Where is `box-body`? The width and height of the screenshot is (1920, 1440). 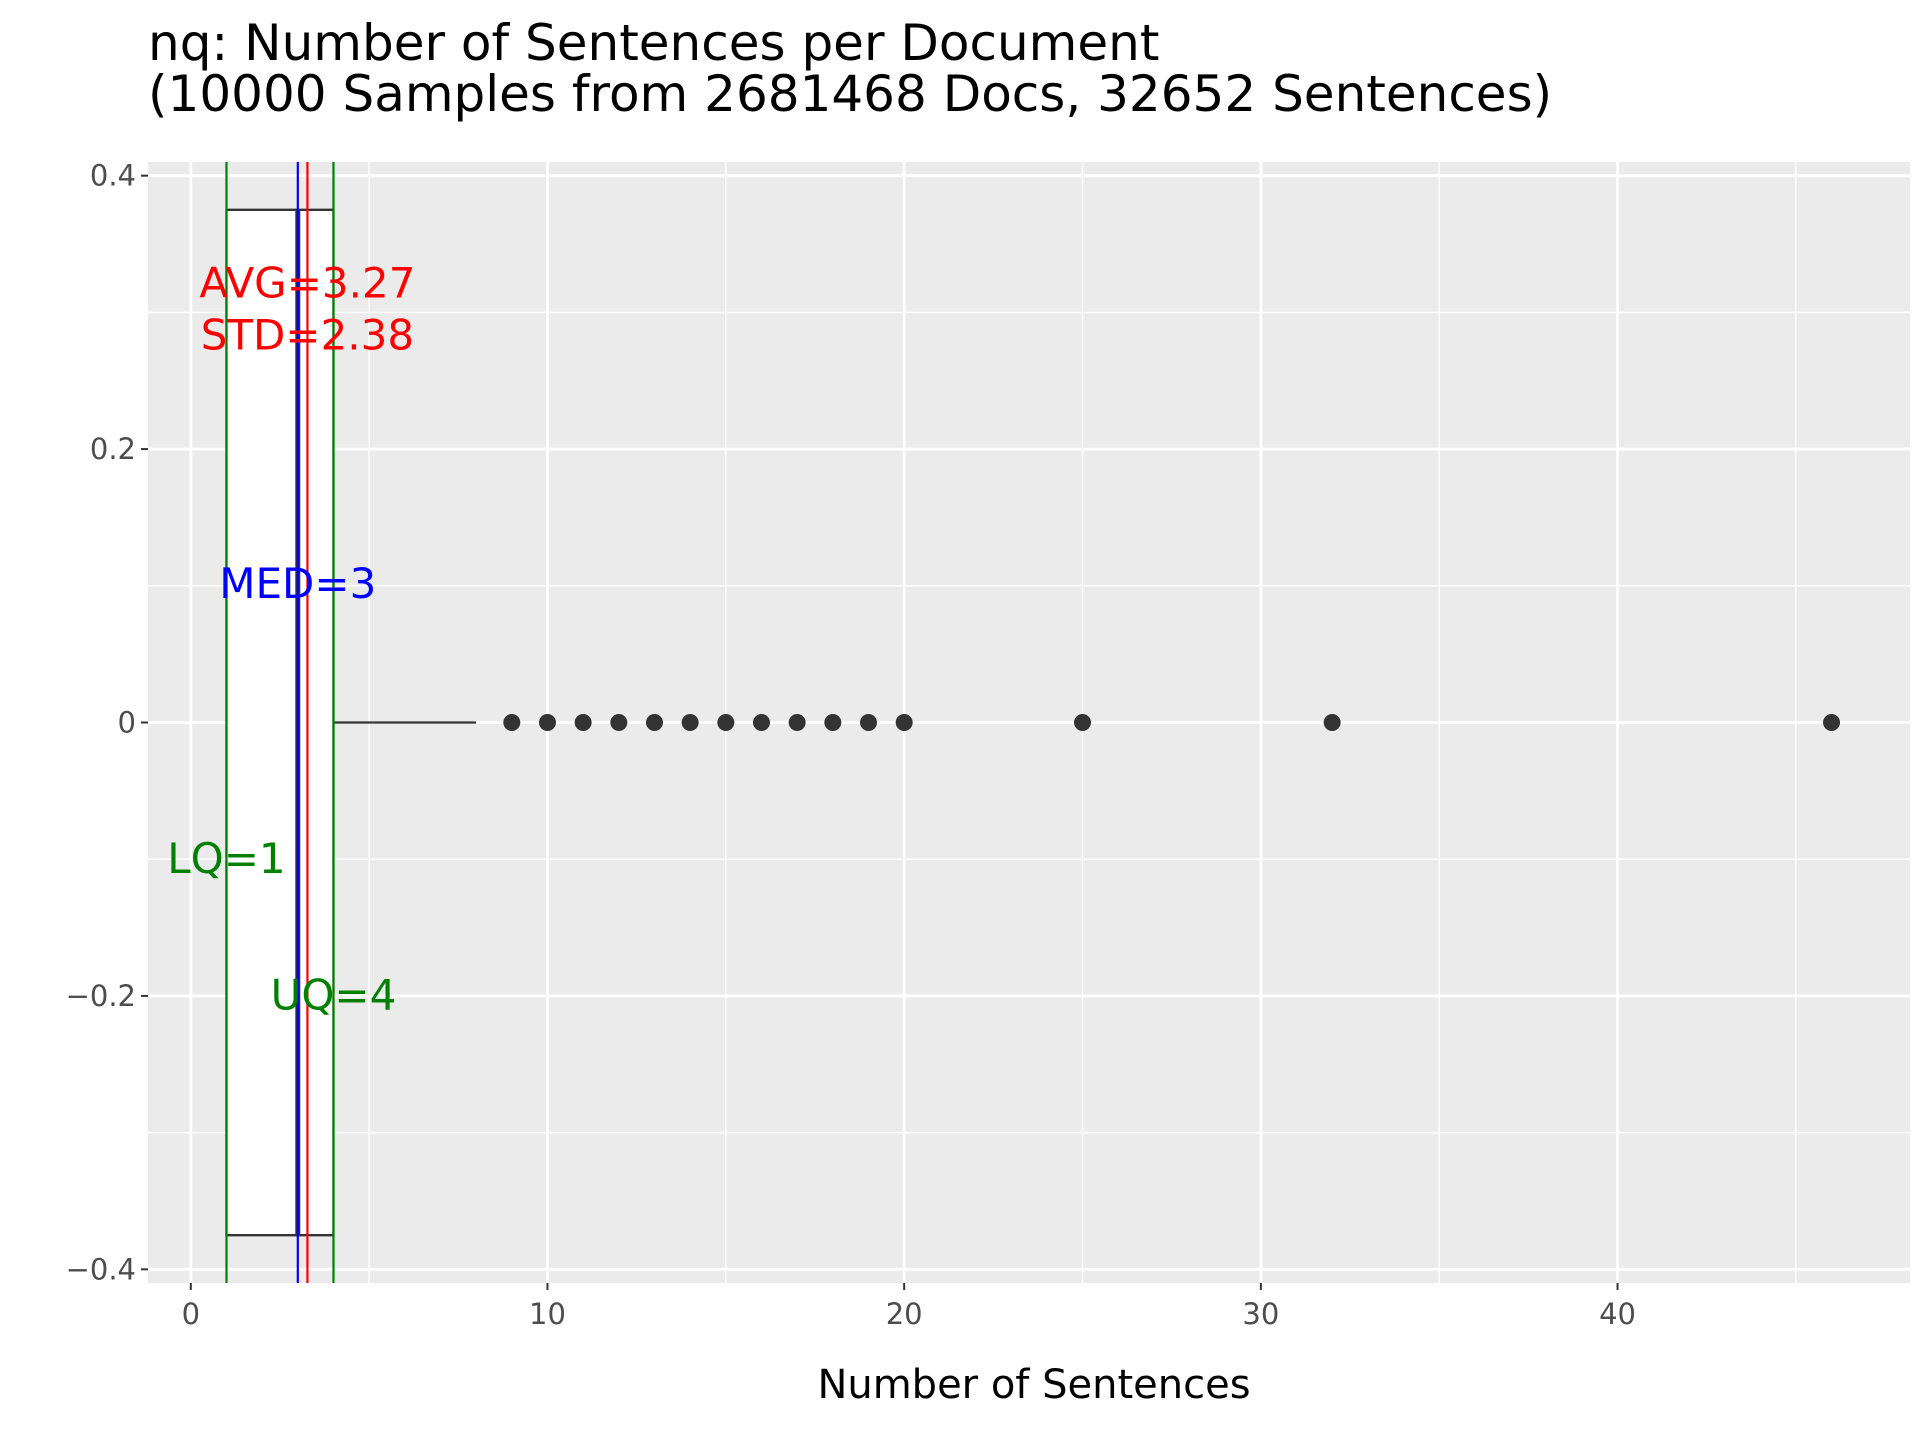 box-body is located at coordinates (280, 722).